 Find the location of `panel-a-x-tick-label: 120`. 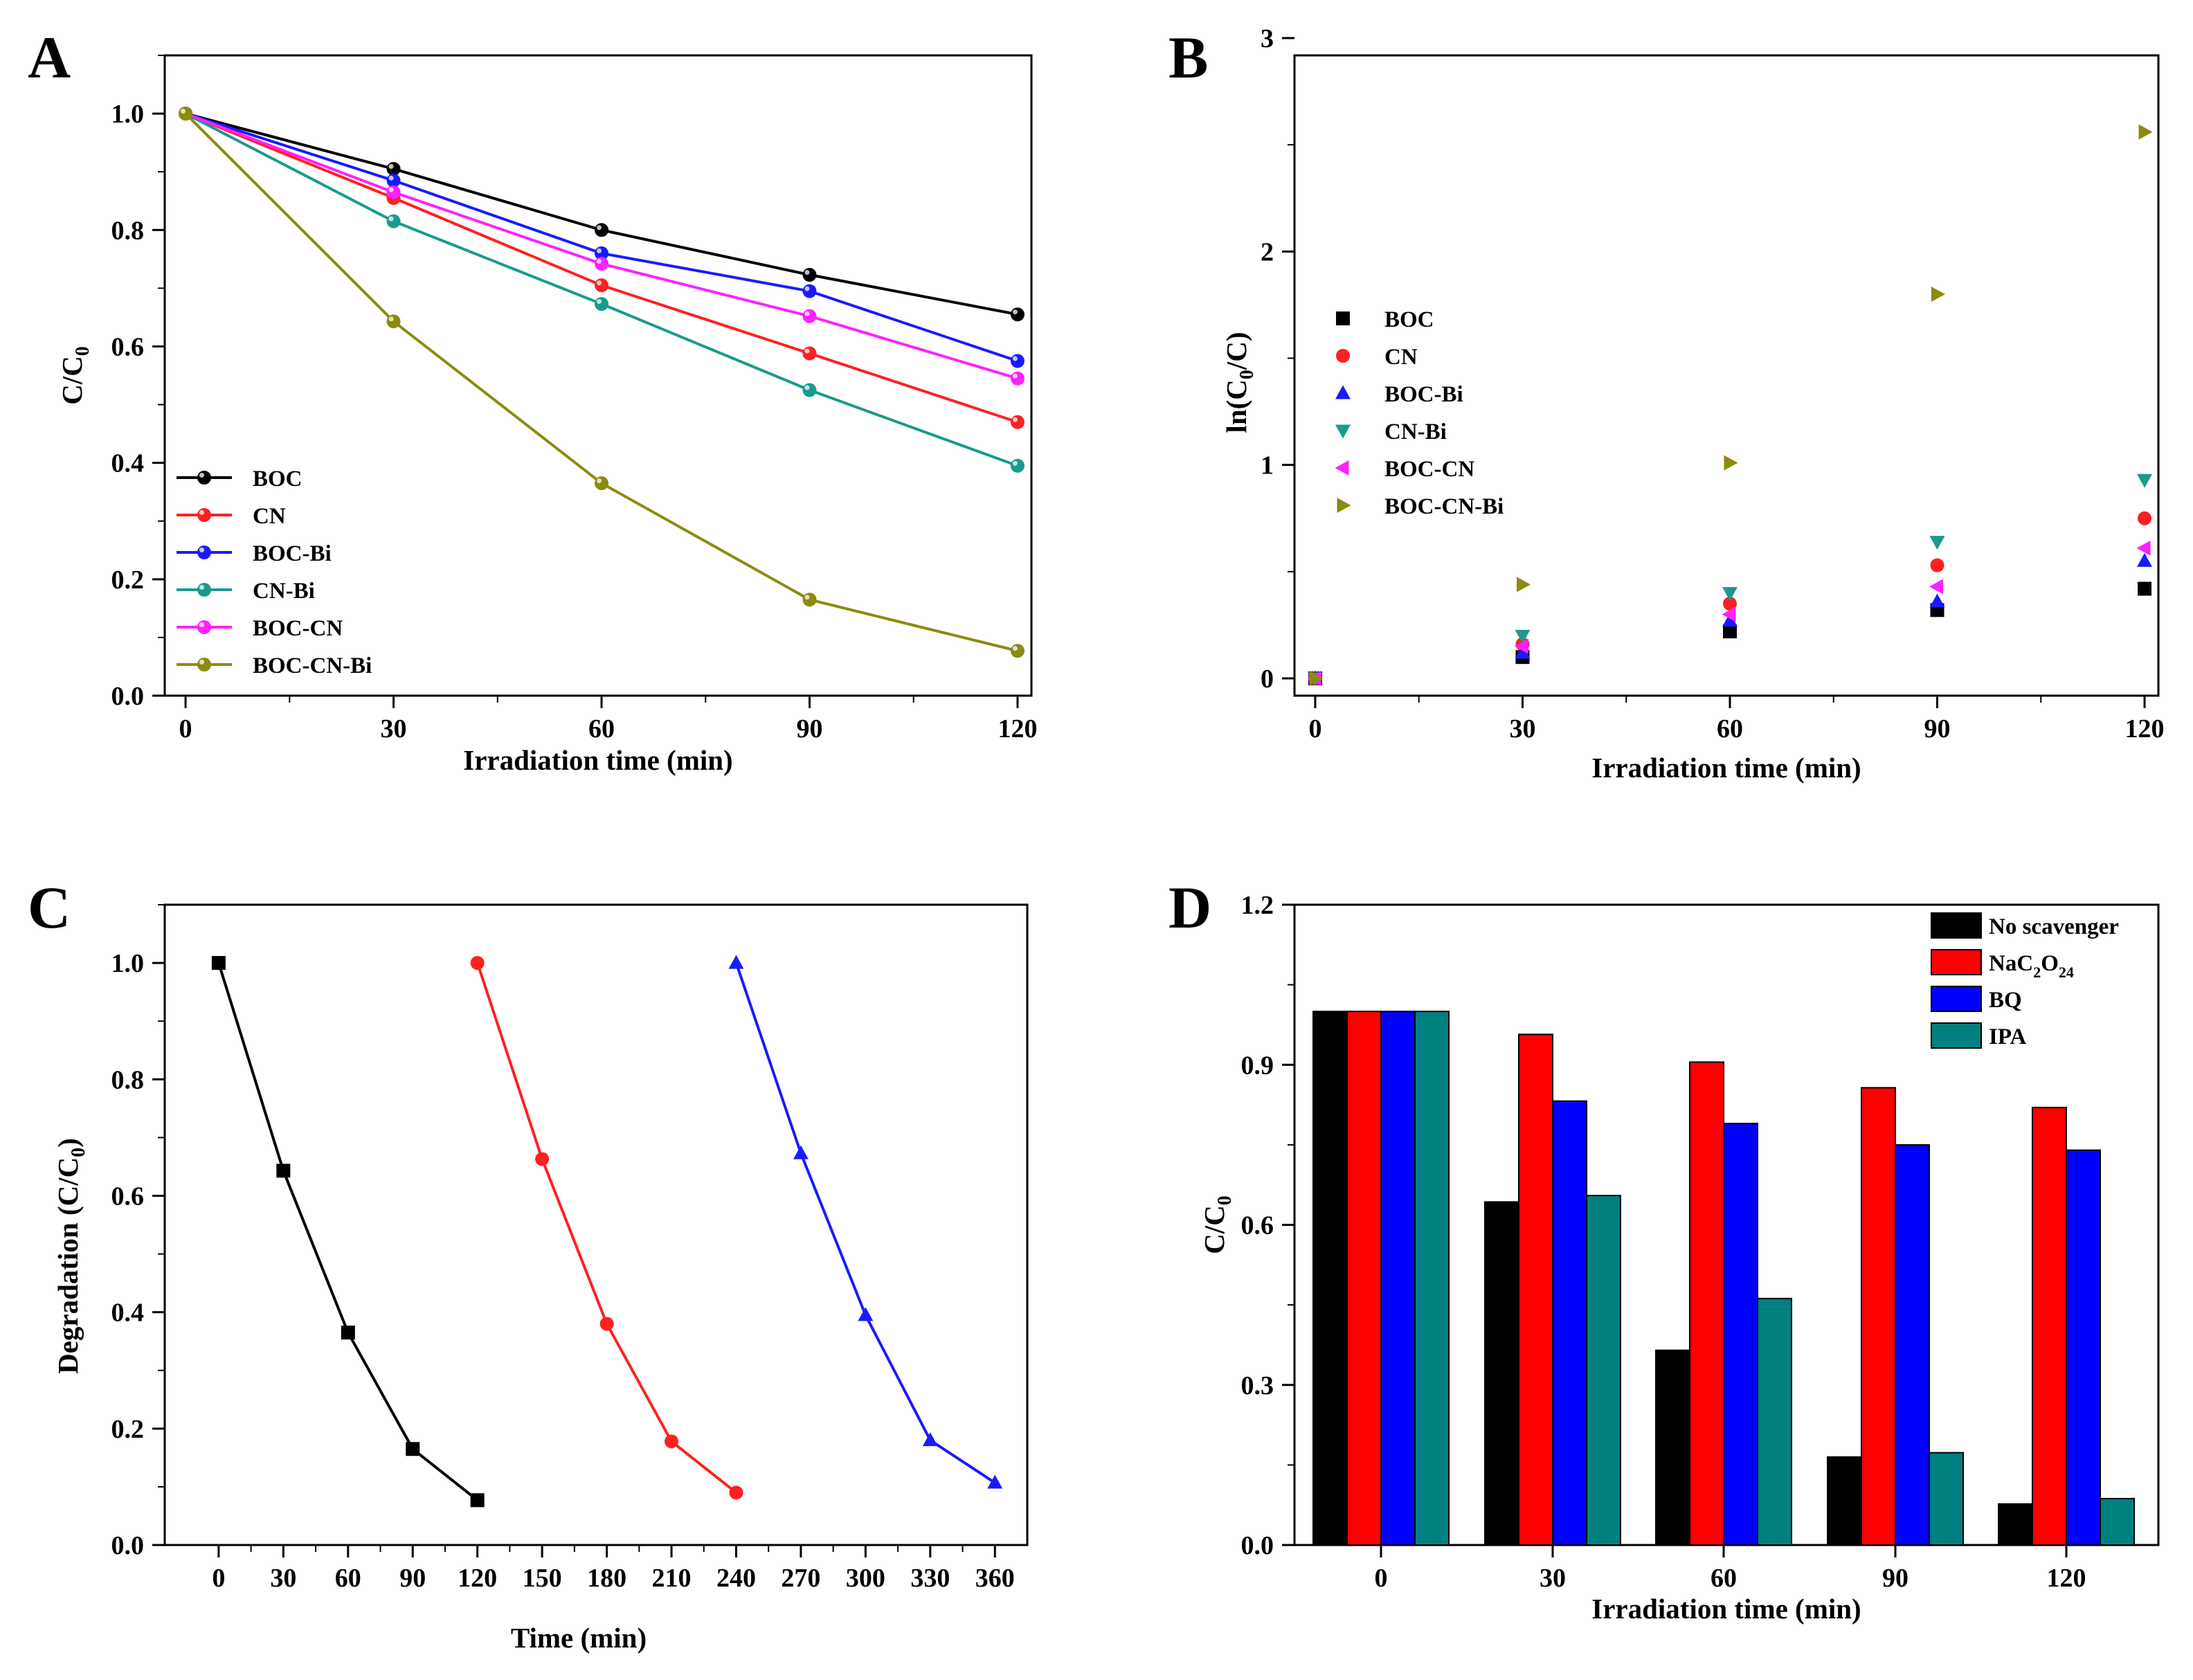

panel-a-x-tick-label: 120 is located at coordinates (1017, 728).